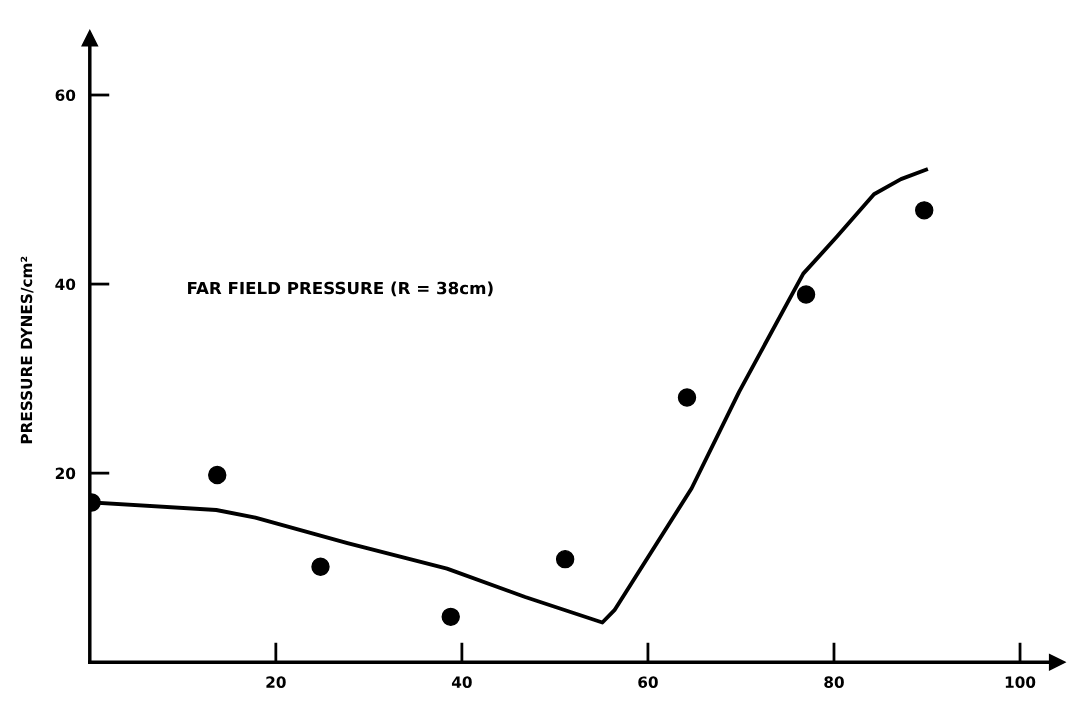  Describe the element at coordinates (648, 682) in the screenshot. I see `x-tick-label: 60` at that location.